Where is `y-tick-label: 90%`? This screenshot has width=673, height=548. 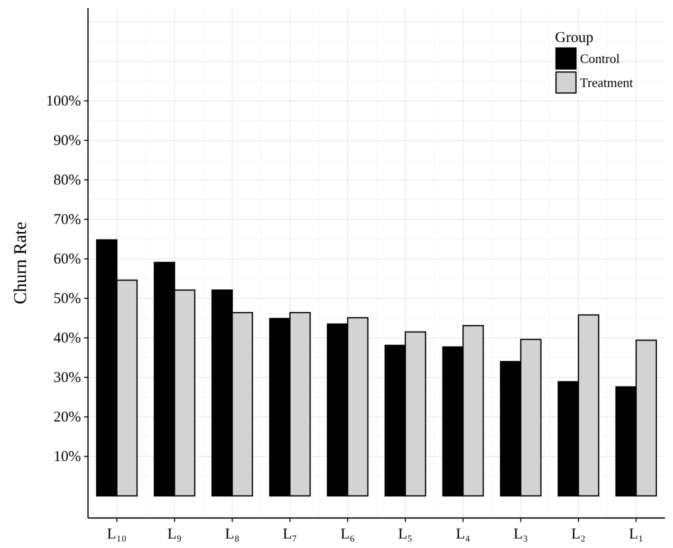
y-tick-label: 90% is located at coordinates (67, 141).